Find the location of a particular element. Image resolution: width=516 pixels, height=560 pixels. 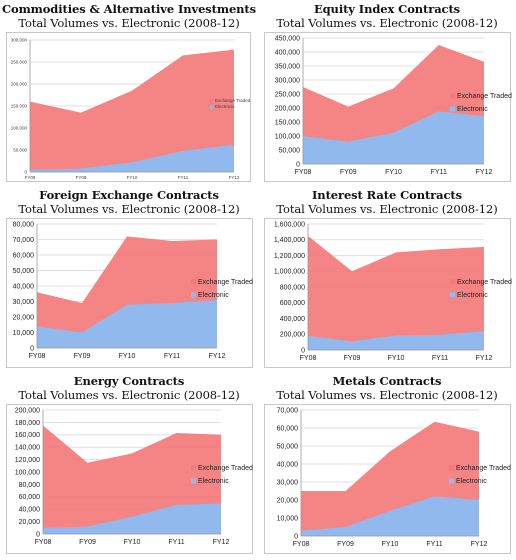

chart-title: Energy Contracts is located at coordinates (129, 381).